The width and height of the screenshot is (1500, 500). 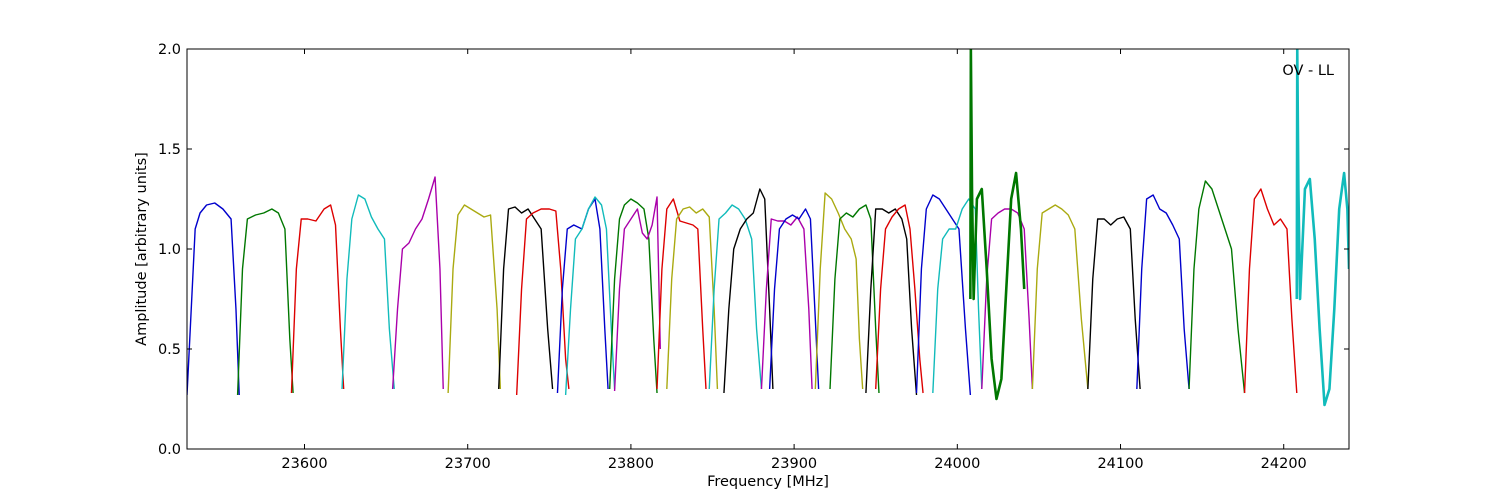 What do you see at coordinates (169, 150) in the screenshot?
I see `y-tick-label: 1.5` at bounding box center [169, 150].